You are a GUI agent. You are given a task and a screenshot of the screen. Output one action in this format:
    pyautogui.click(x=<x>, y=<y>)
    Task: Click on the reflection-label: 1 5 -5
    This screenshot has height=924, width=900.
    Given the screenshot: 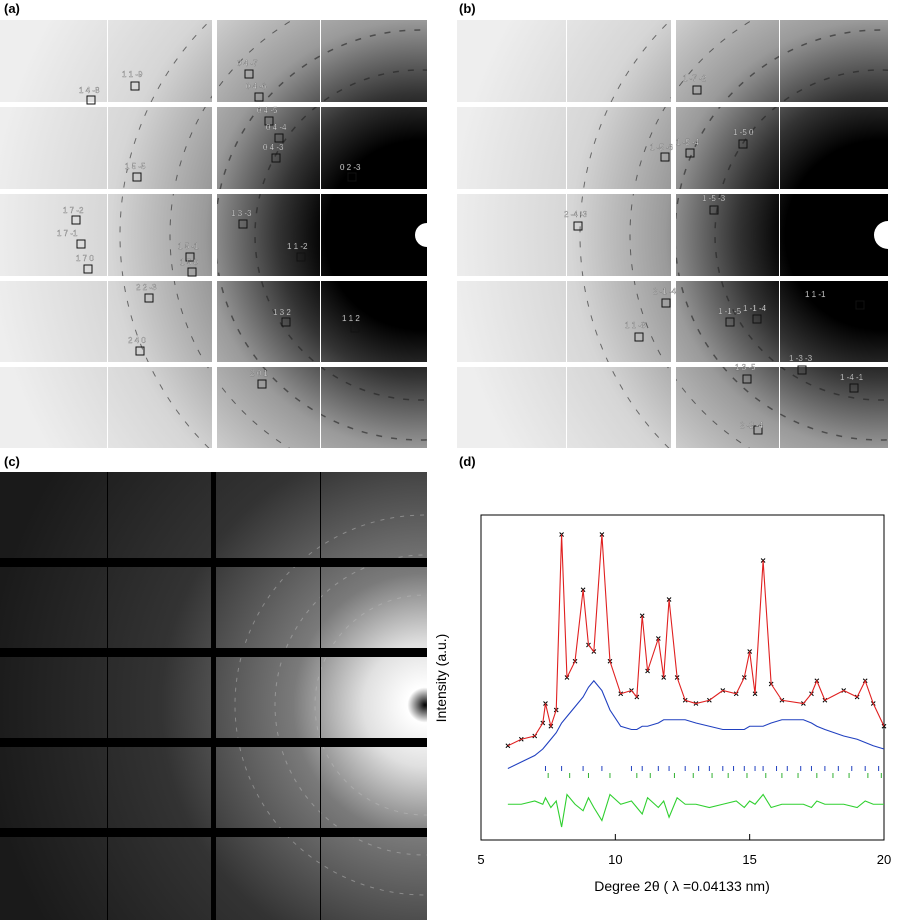 What is the action you would take?
    pyautogui.click(x=135, y=166)
    